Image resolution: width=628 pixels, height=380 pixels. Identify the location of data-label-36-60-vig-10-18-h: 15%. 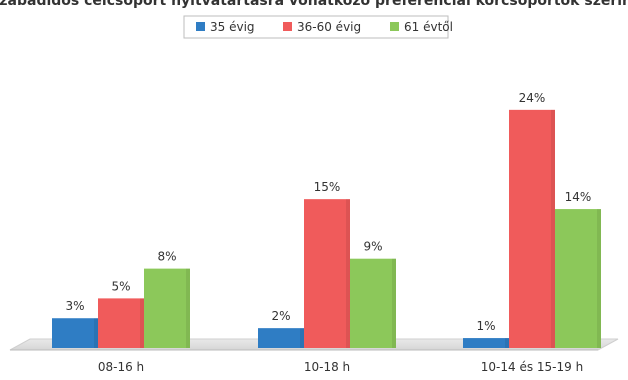
(327, 187).